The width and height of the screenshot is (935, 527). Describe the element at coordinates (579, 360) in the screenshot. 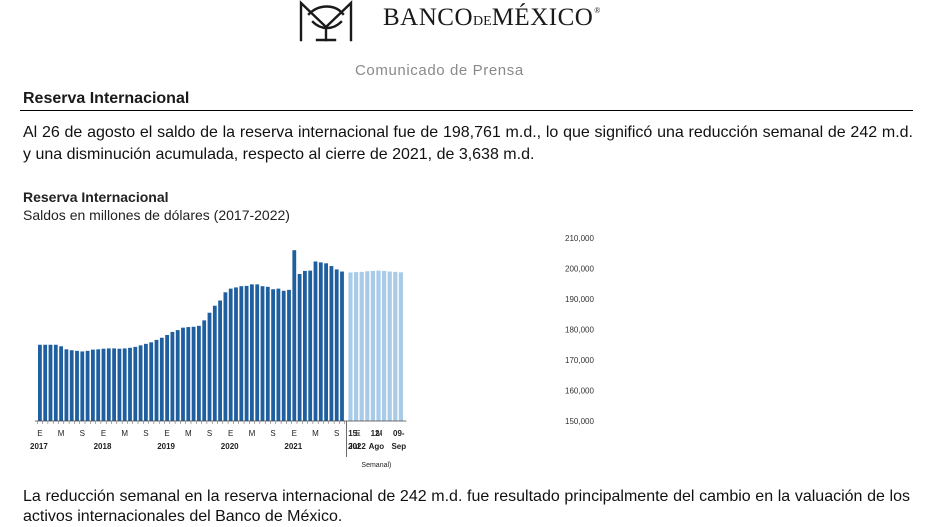

I see `y-tick-label: 170,000` at that location.